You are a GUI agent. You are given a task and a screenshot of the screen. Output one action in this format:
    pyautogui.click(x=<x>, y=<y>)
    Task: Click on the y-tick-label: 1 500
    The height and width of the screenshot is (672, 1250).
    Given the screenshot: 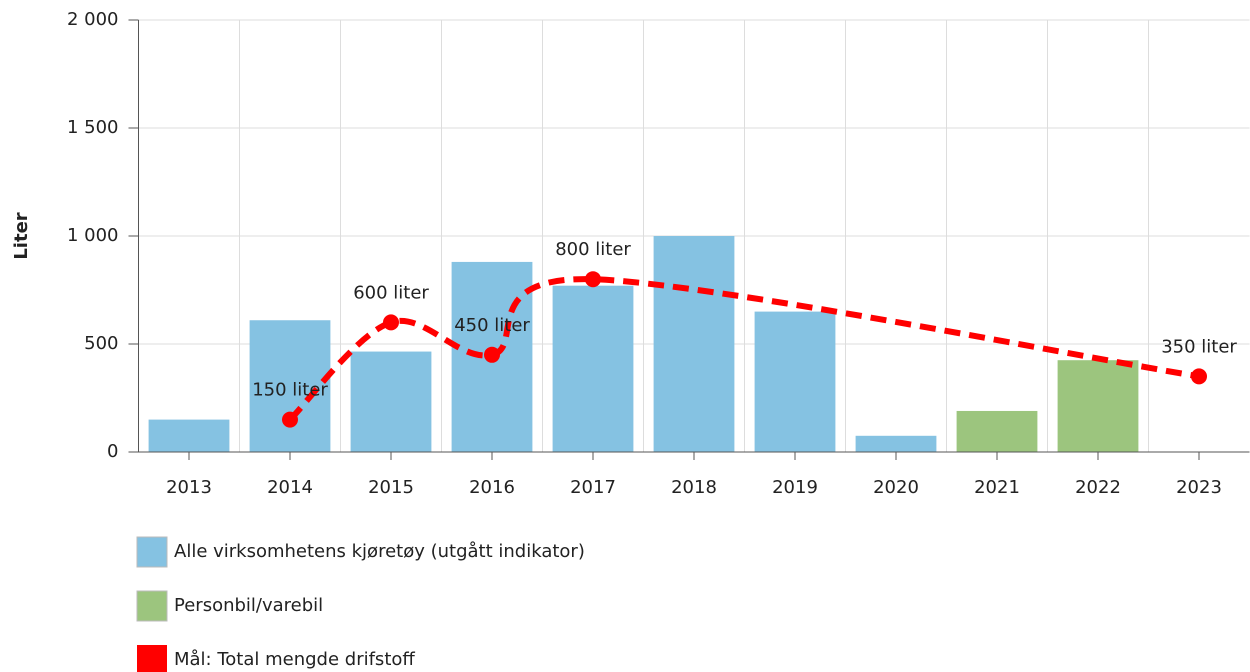 What is the action you would take?
    pyautogui.click(x=93, y=127)
    